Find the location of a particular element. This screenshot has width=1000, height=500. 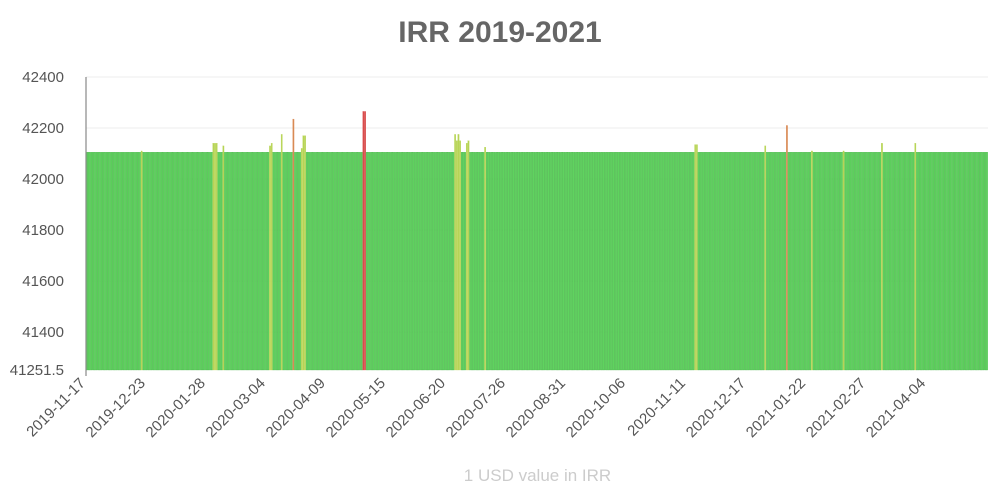

x-tick-label: 2020-06-20 is located at coordinates (416, 408).